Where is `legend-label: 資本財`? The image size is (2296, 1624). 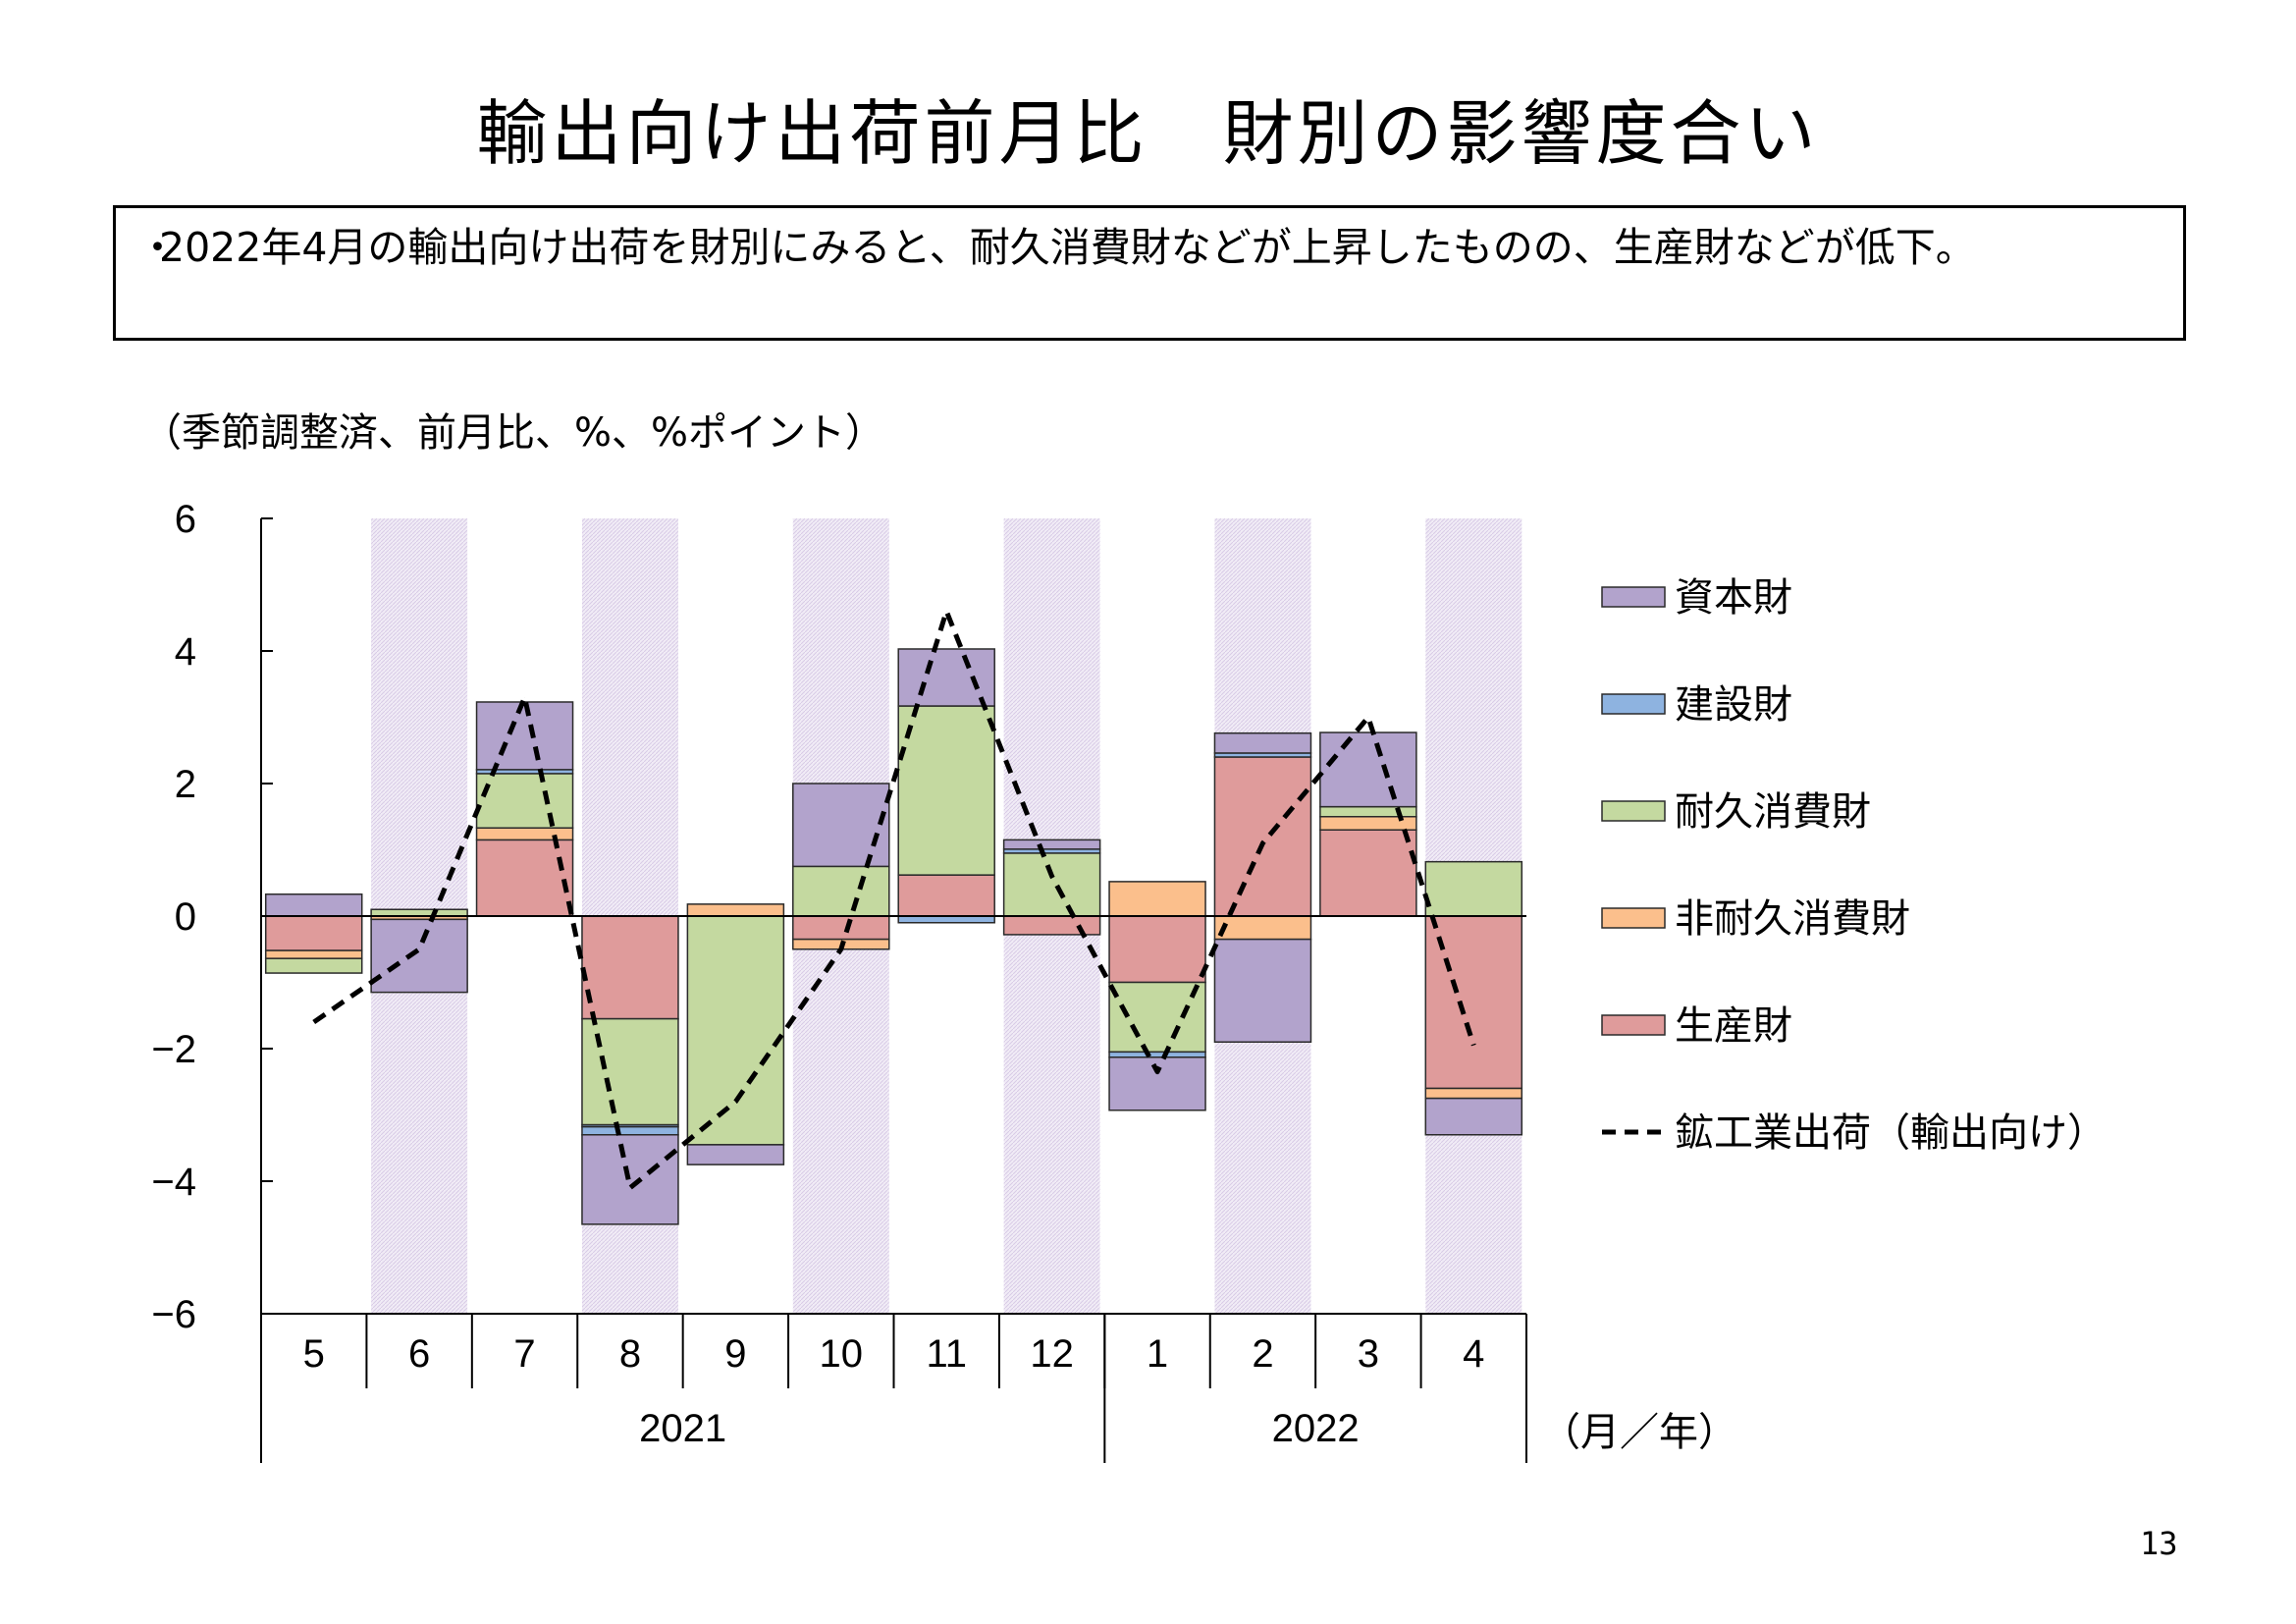
legend-label: 資本財 is located at coordinates (1733, 598).